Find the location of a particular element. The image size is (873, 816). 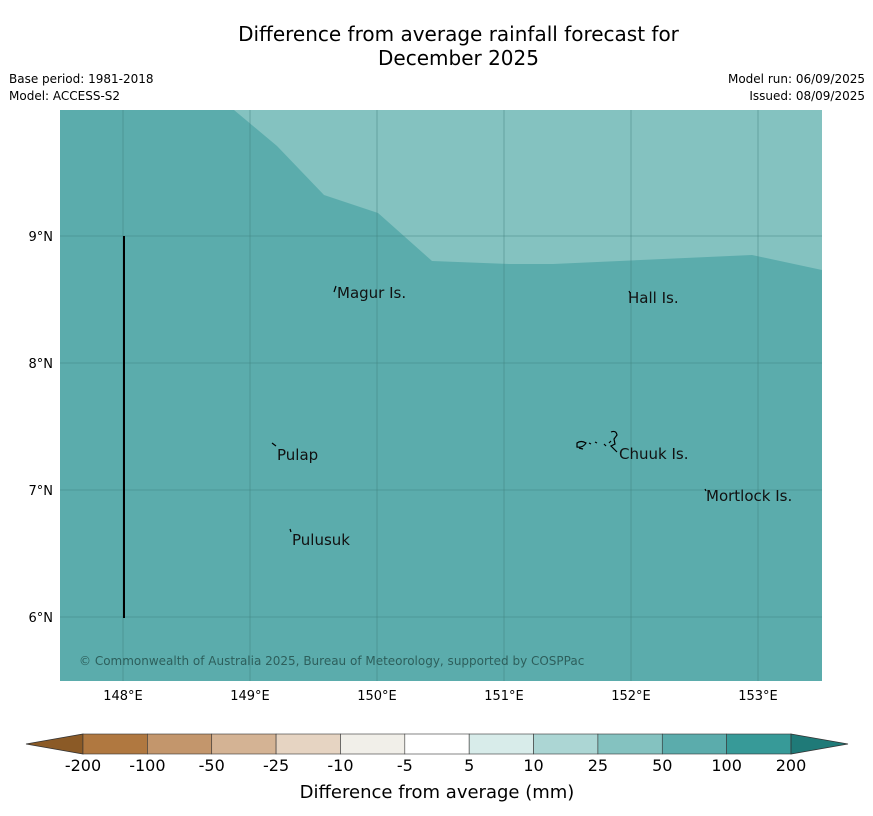

lon-tick-label: 153°E is located at coordinates (758, 696).